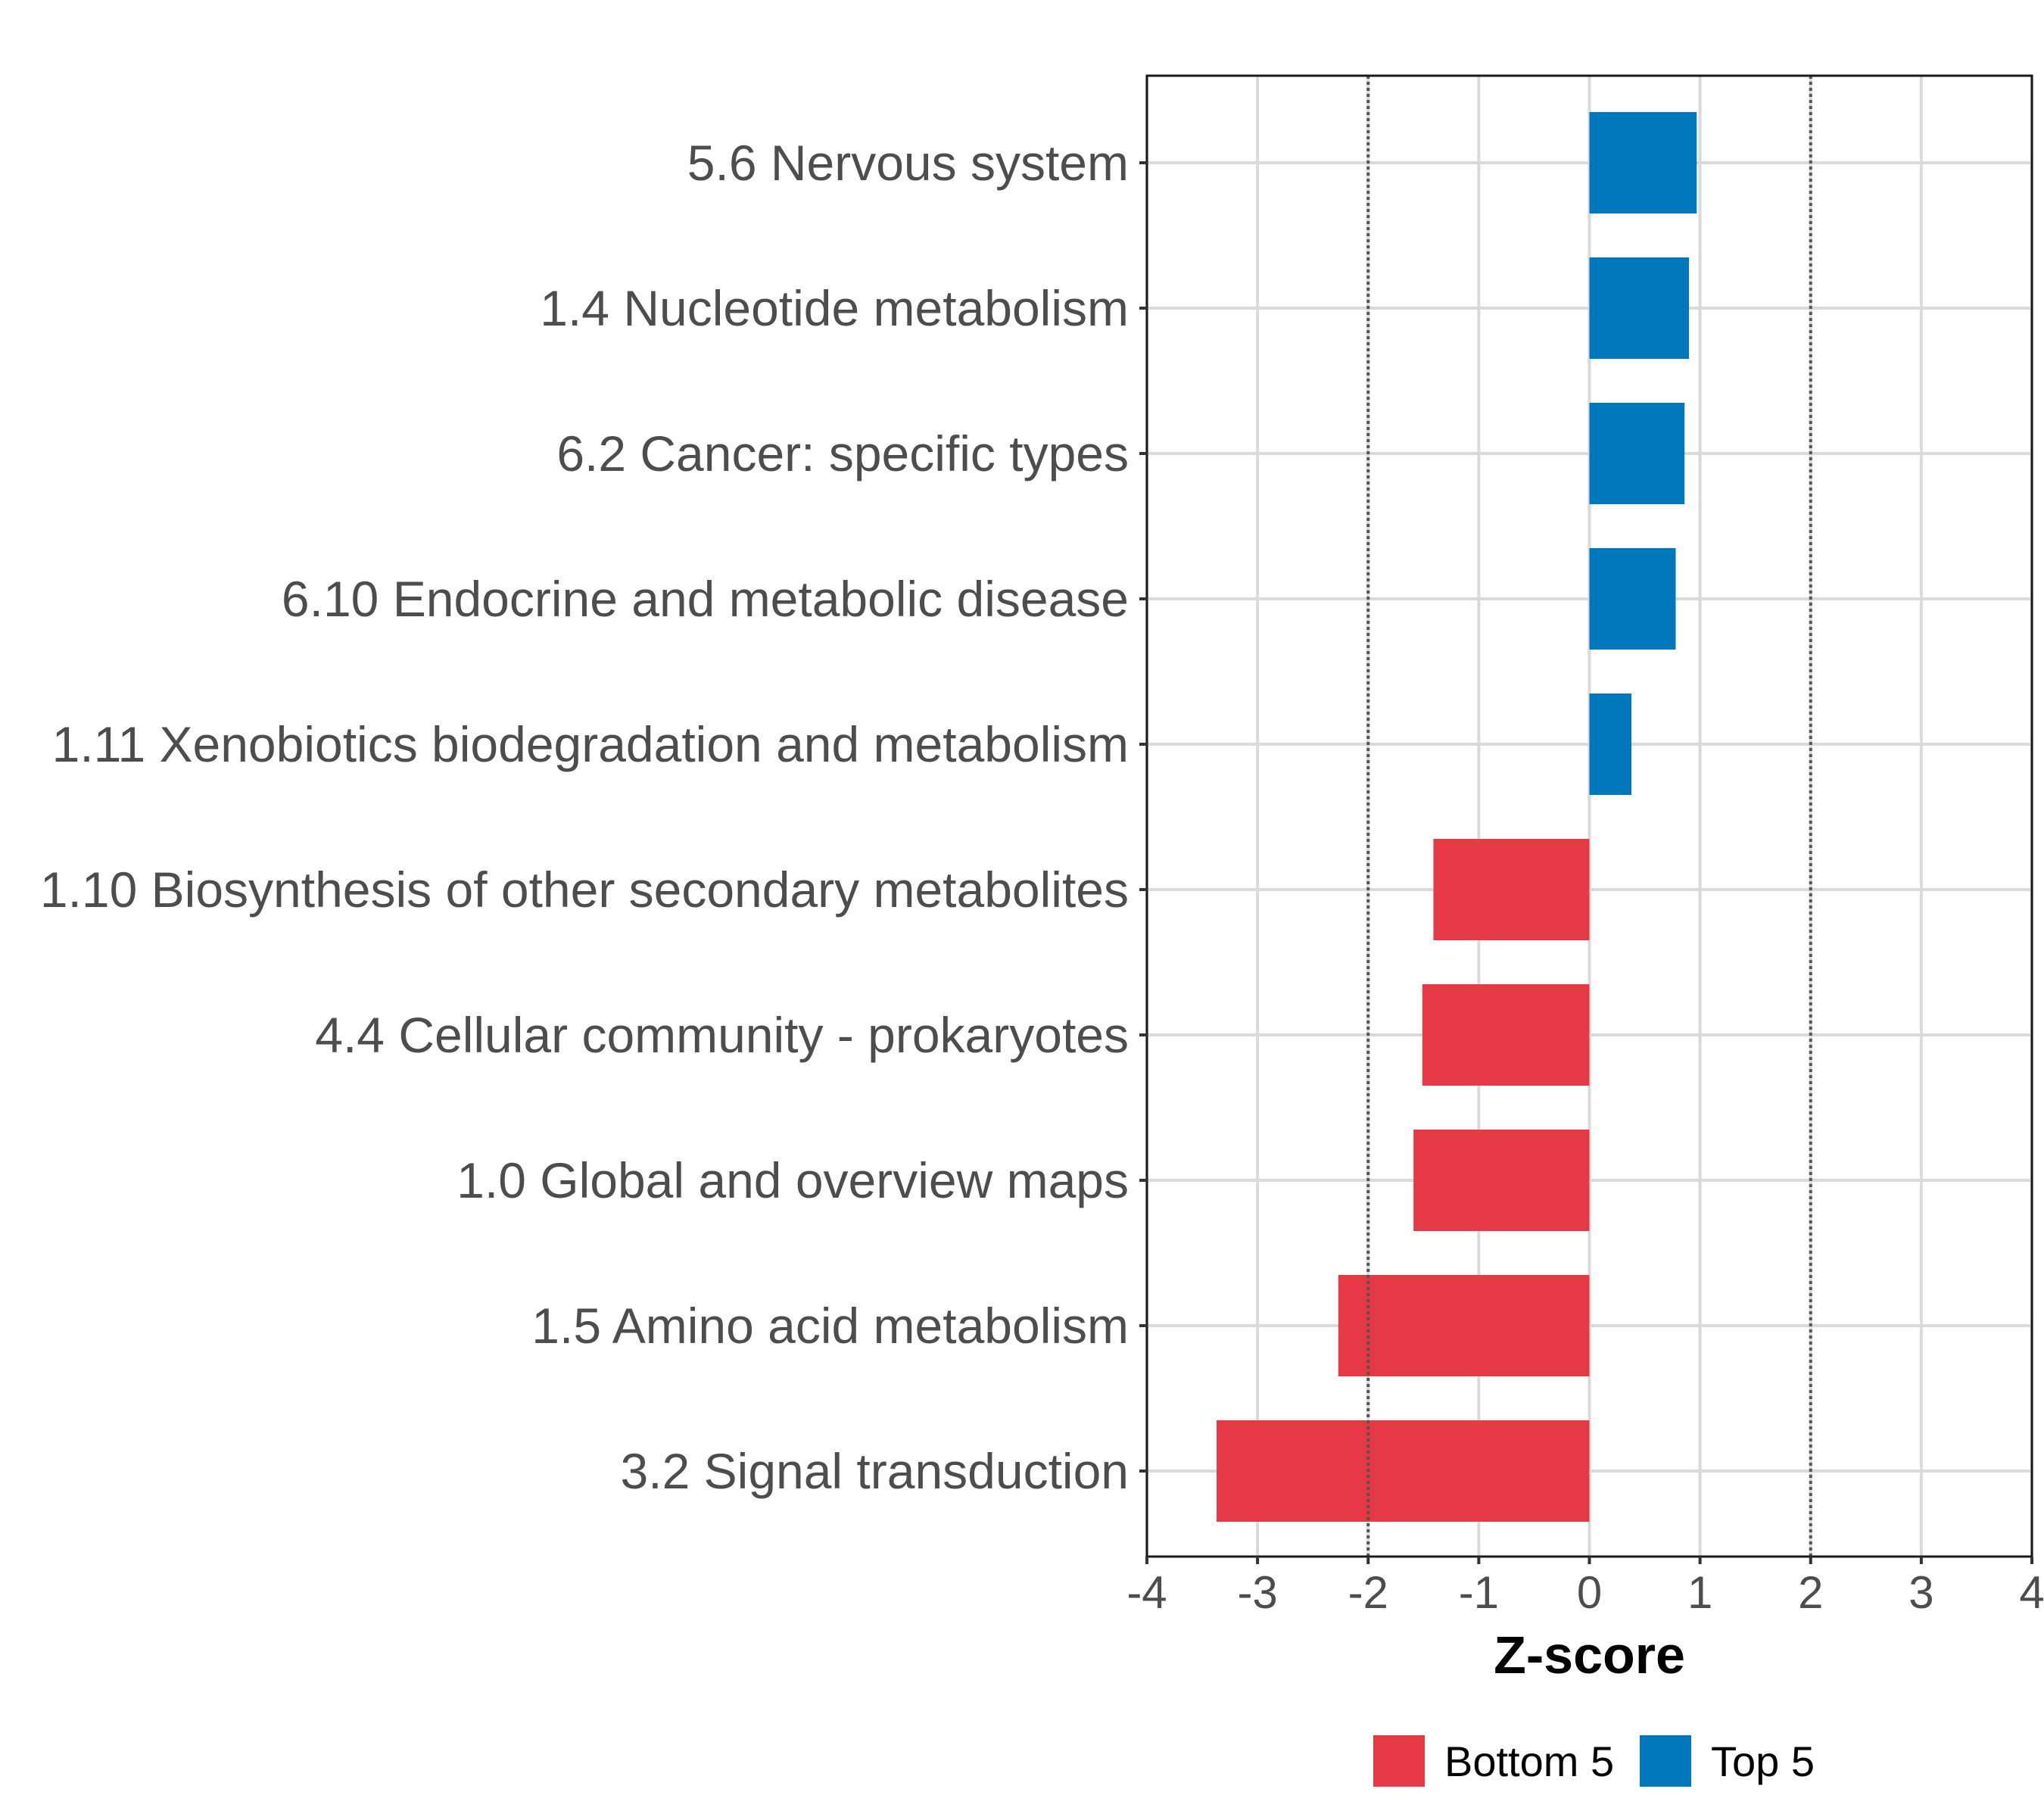  What do you see at coordinates (705, 599) in the screenshot?
I see `category-label: 6.10 Endocrine and metabolic disease` at bounding box center [705, 599].